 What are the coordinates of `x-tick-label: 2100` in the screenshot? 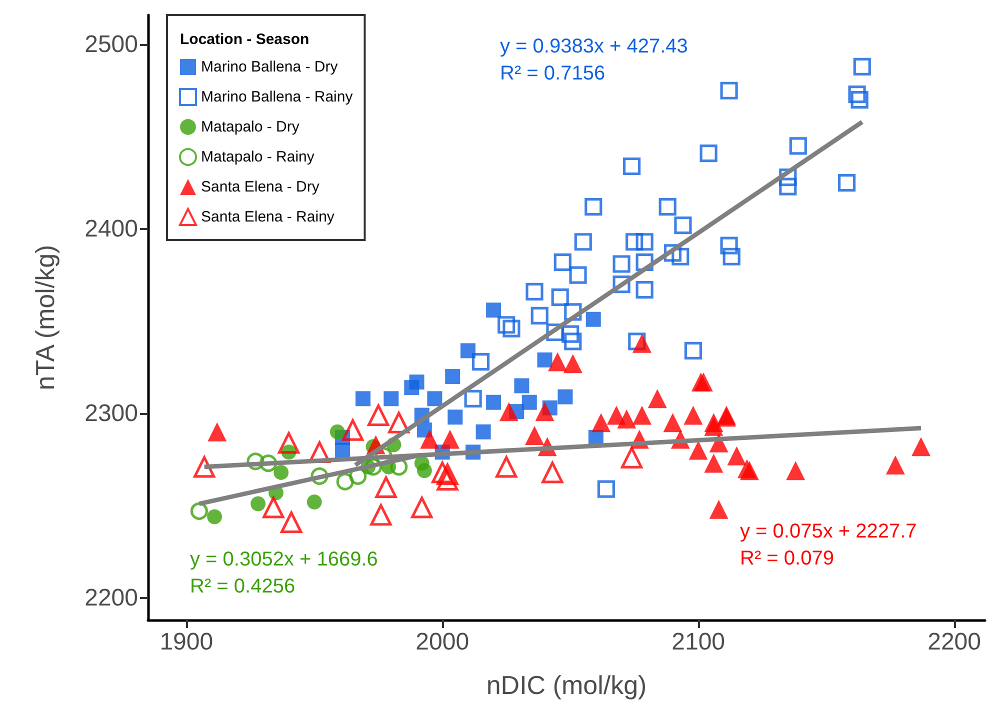 It's located at (699, 642).